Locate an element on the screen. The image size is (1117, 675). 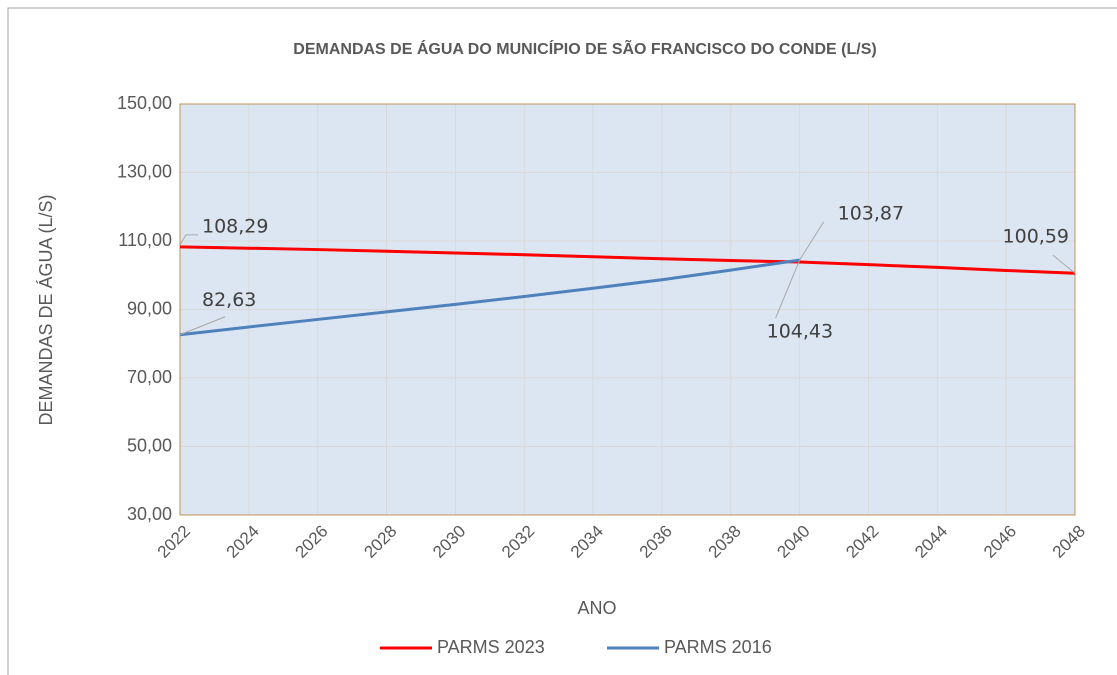
legend-label: PARMS 2023 is located at coordinates (491, 647).